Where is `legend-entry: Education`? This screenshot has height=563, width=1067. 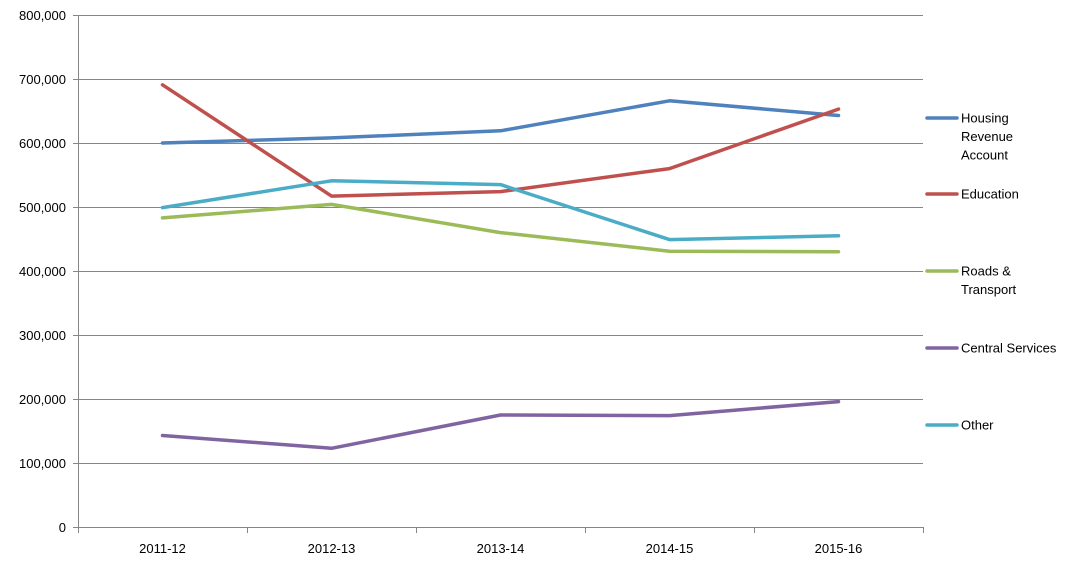 legend-entry: Education is located at coordinates (972, 194).